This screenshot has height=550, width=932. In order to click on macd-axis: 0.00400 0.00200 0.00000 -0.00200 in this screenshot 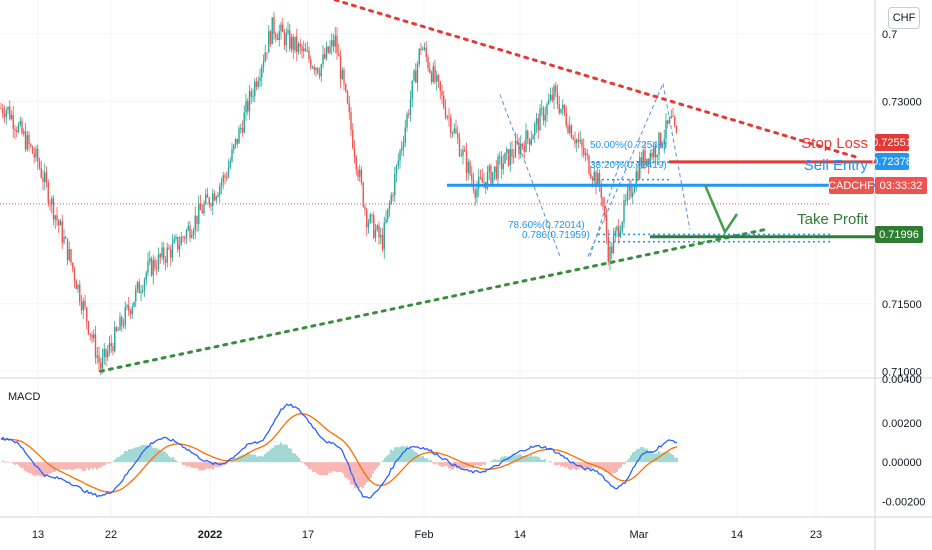, I will do `click(903, 441)`.